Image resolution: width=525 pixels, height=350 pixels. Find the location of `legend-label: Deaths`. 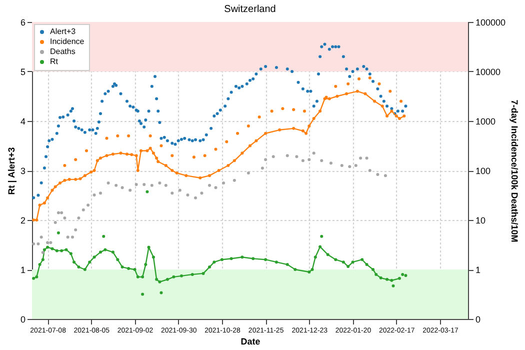

legend-label: Deaths is located at coordinates (63, 51).